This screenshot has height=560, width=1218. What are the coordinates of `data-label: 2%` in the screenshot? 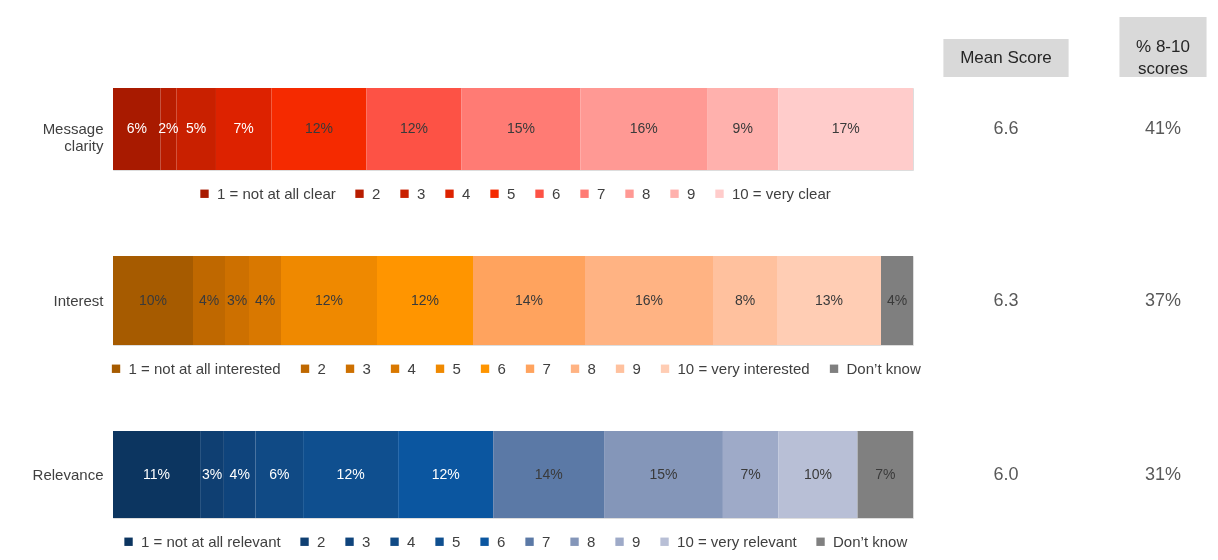 It's located at (168, 128).